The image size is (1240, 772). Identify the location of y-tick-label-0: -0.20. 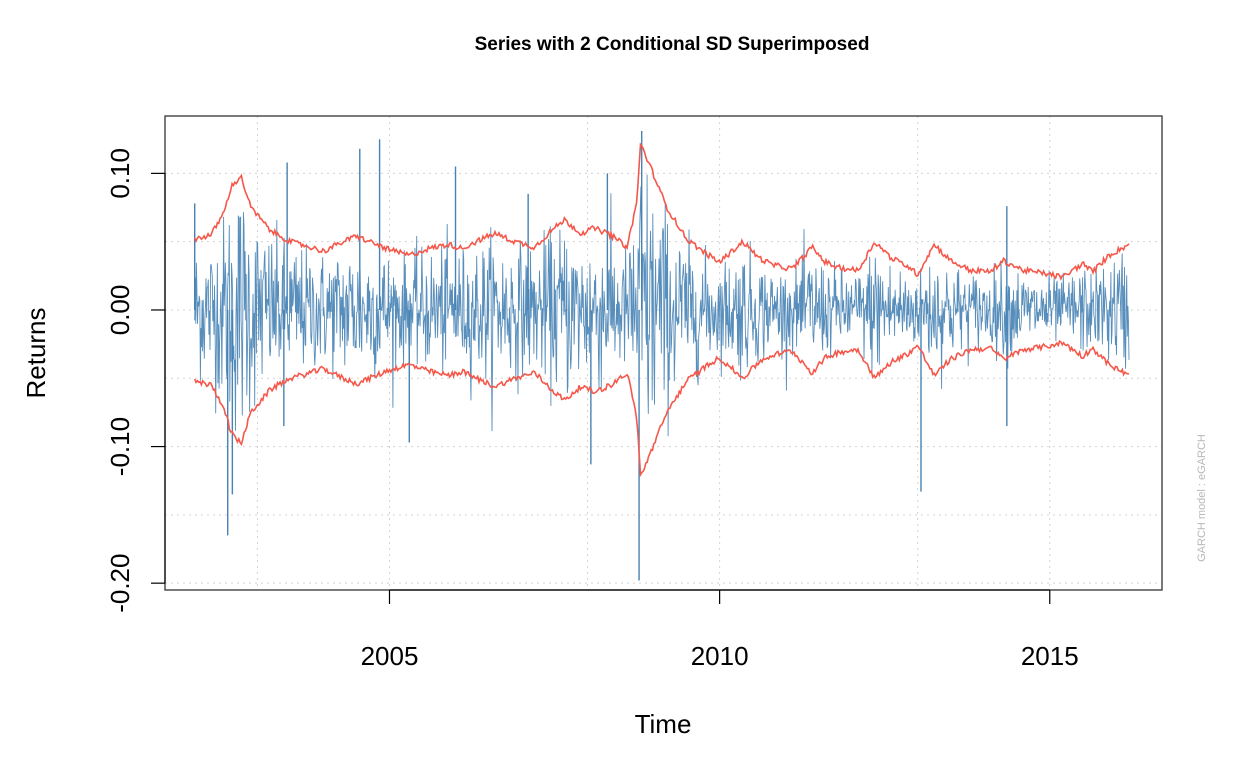
(120, 583).